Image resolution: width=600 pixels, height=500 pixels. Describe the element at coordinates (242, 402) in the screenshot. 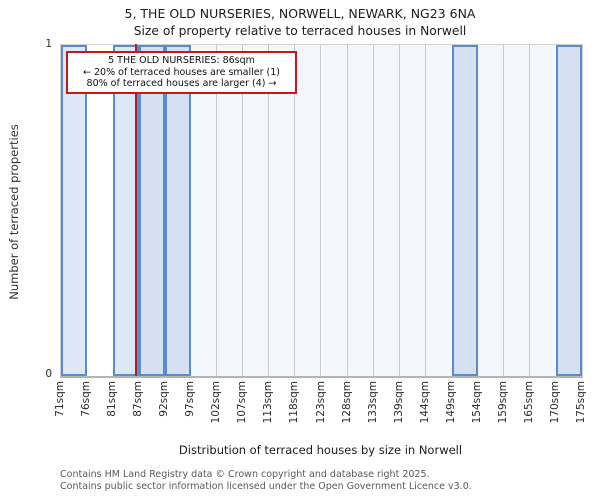

I see `x-tick-label: 107sqm` at that location.